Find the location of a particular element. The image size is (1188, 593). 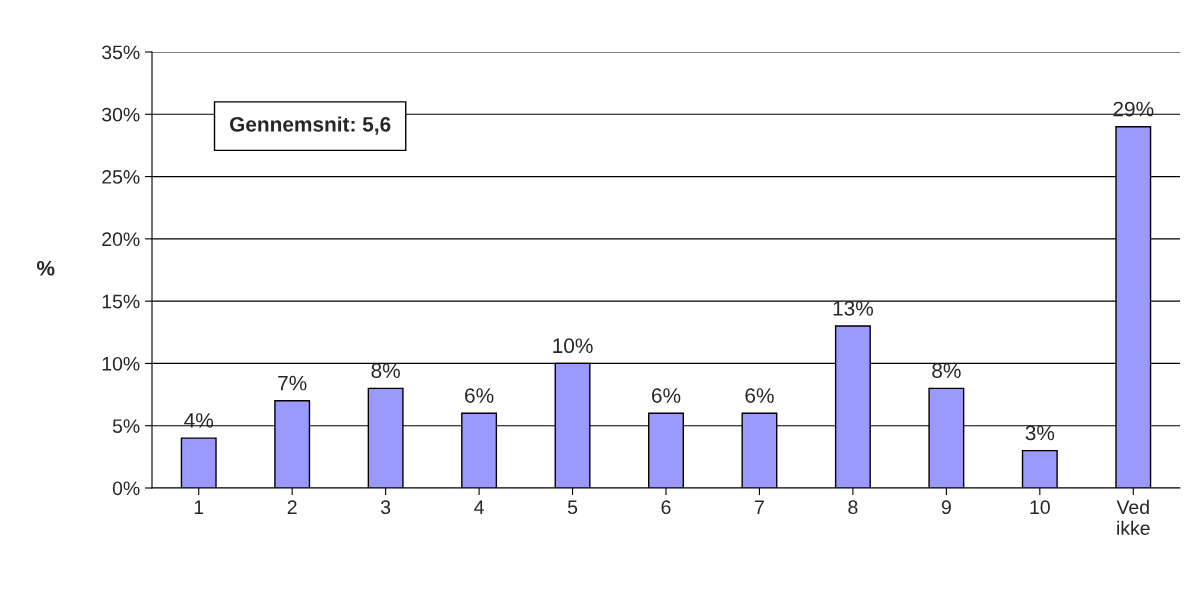

y-tick-label: 15% is located at coordinates (121, 301).